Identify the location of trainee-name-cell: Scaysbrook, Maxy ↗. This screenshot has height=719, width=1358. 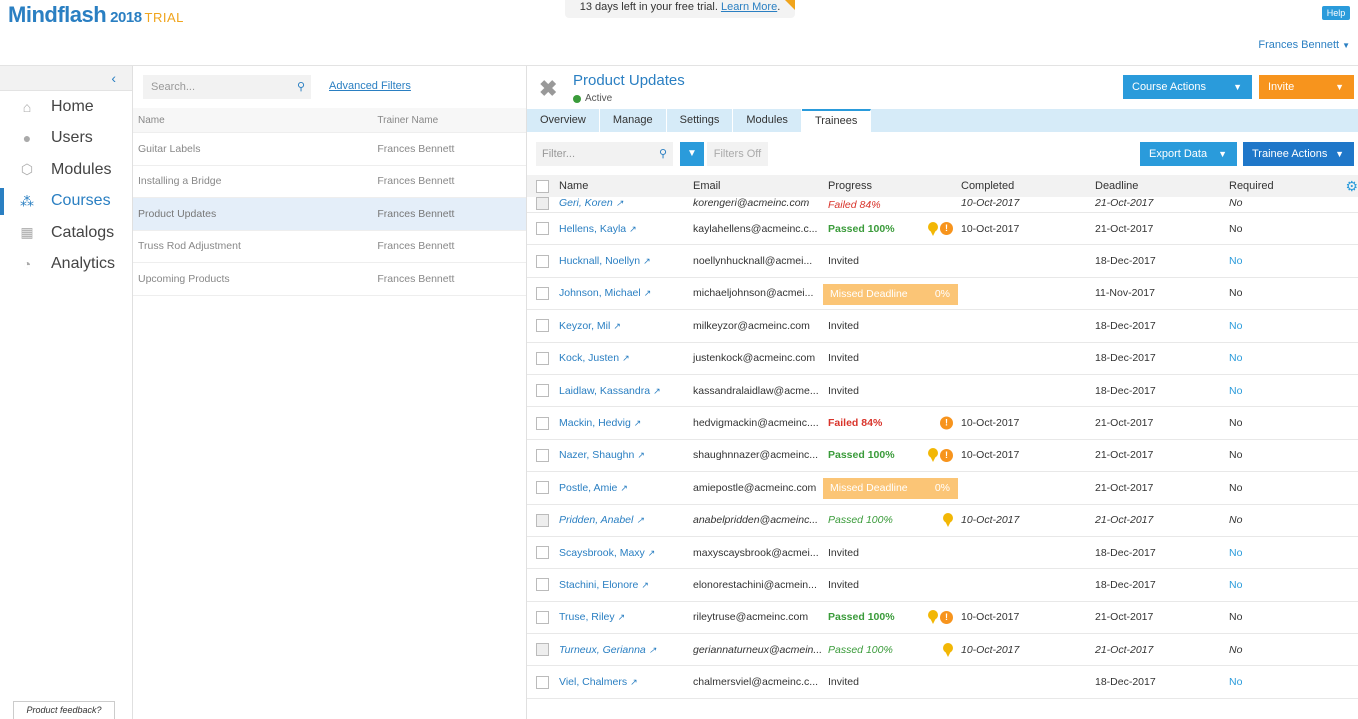
(624, 553).